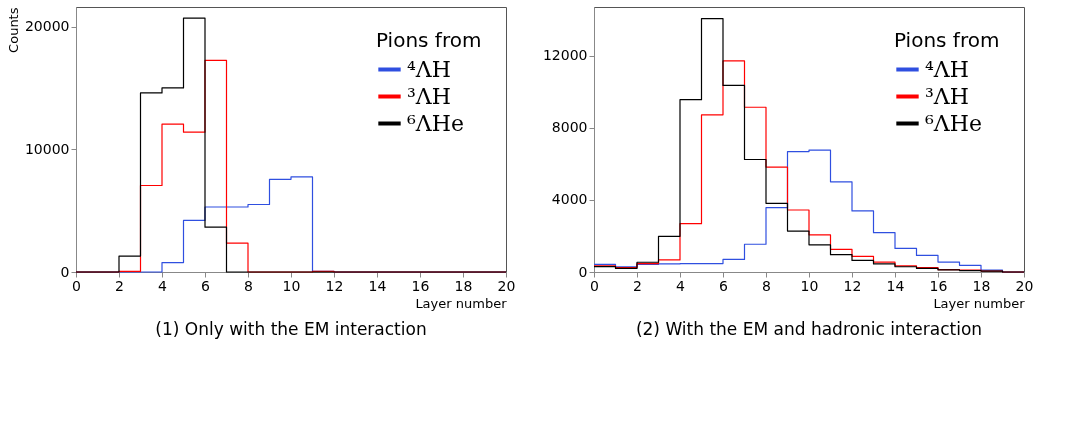 The width and height of the screenshot is (1065, 421). Describe the element at coordinates (565, 55) in the screenshot. I see `y-tick-label: 12000` at that location.